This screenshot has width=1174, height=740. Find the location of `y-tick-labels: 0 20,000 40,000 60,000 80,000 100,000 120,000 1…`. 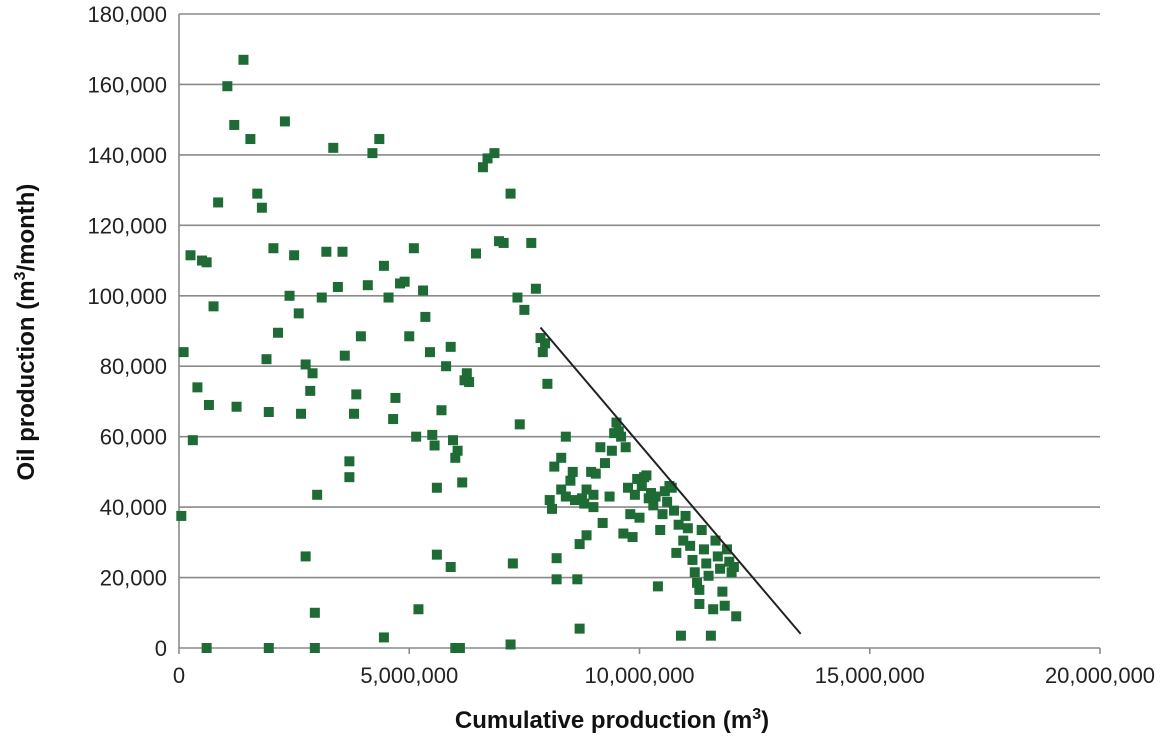

y-tick-labels: 0 20,000 40,000 60,000 80,000 100,000 120,000 1… is located at coordinates (127, 331).